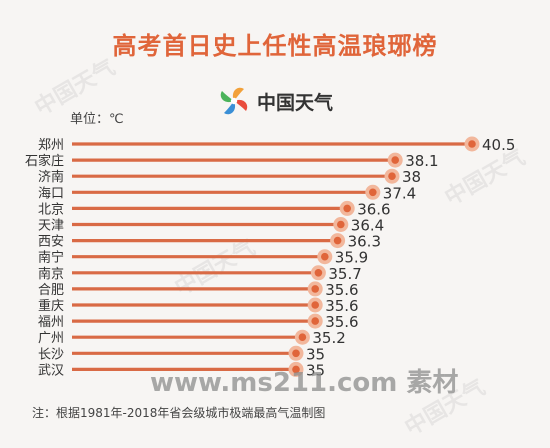 This screenshot has height=448, width=550. What do you see at coordinates (328, 338) in the screenshot?
I see `value-label: 35.2` at bounding box center [328, 338].